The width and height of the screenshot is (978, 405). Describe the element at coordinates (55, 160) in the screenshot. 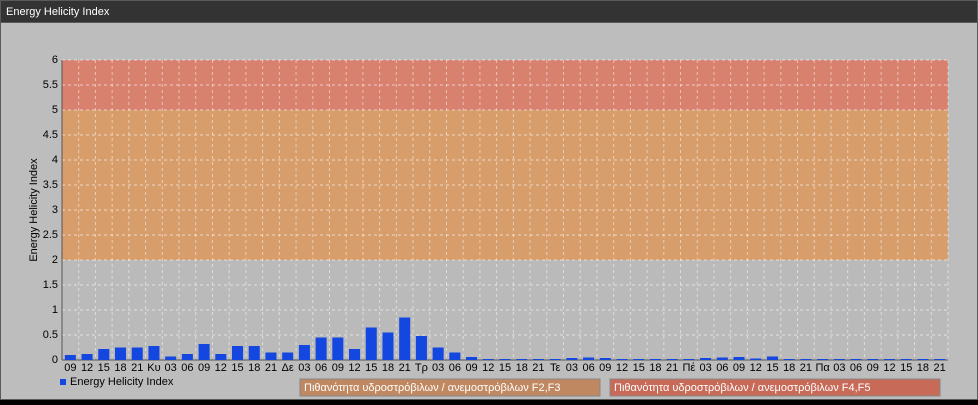

I see `y-tick-label: 4` at that location.